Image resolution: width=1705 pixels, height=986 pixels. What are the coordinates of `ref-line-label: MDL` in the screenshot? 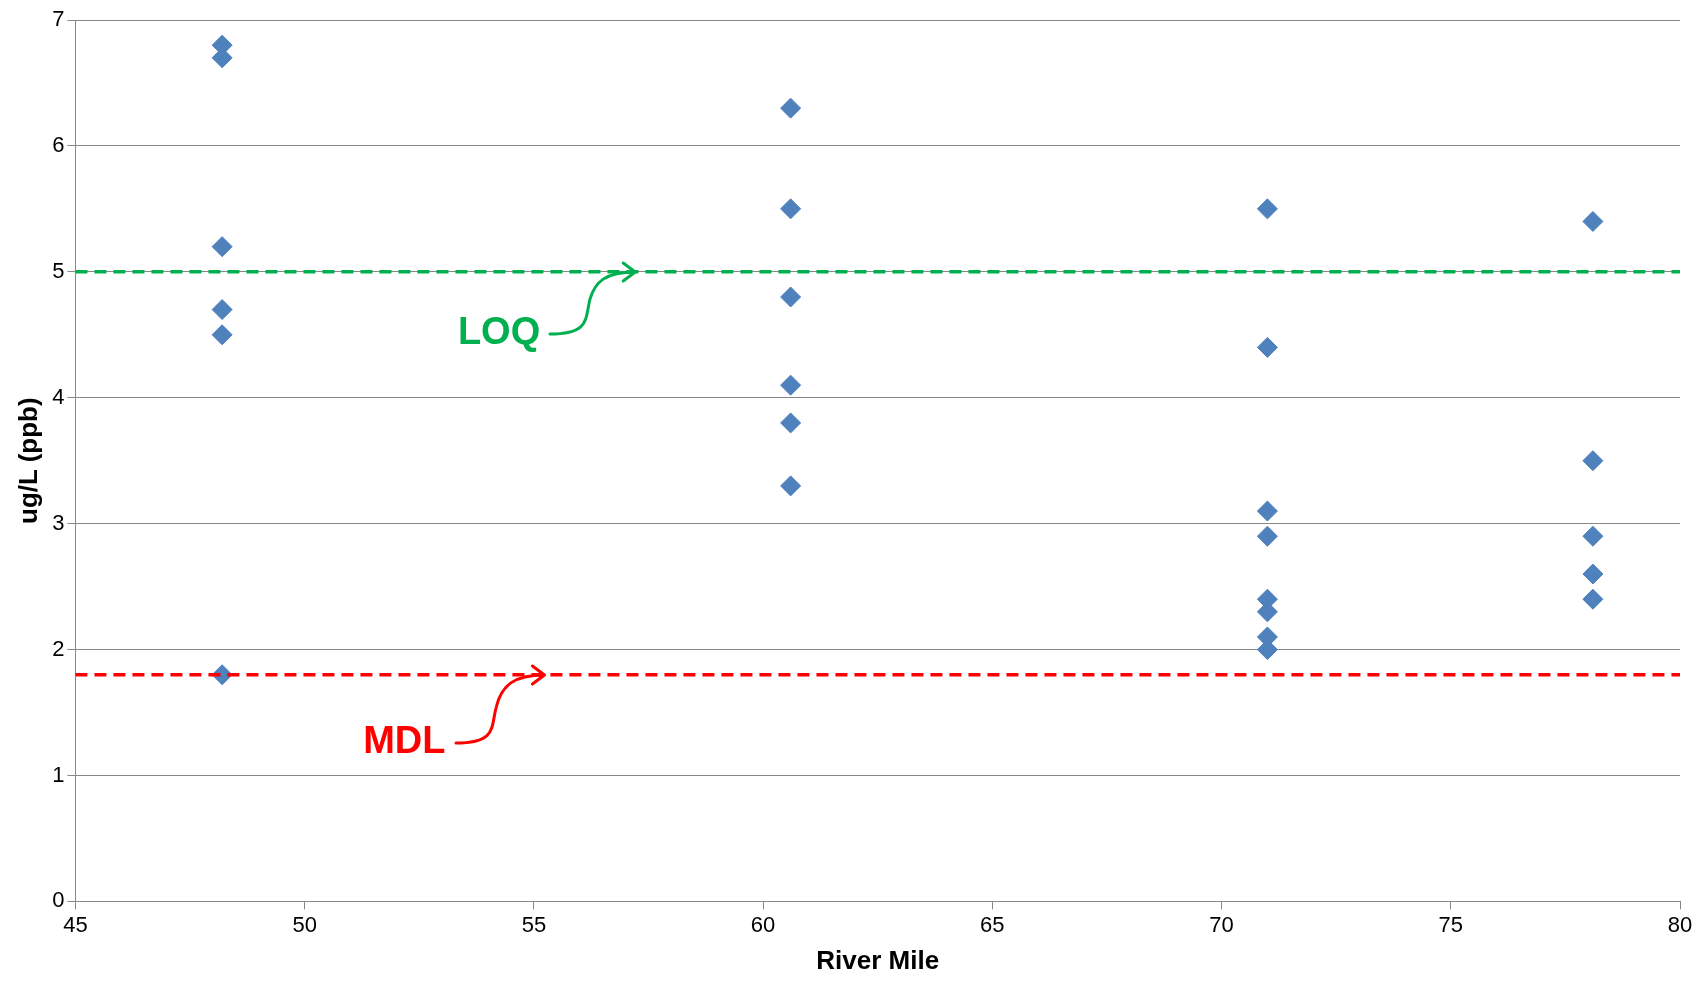 It's located at (404, 740).